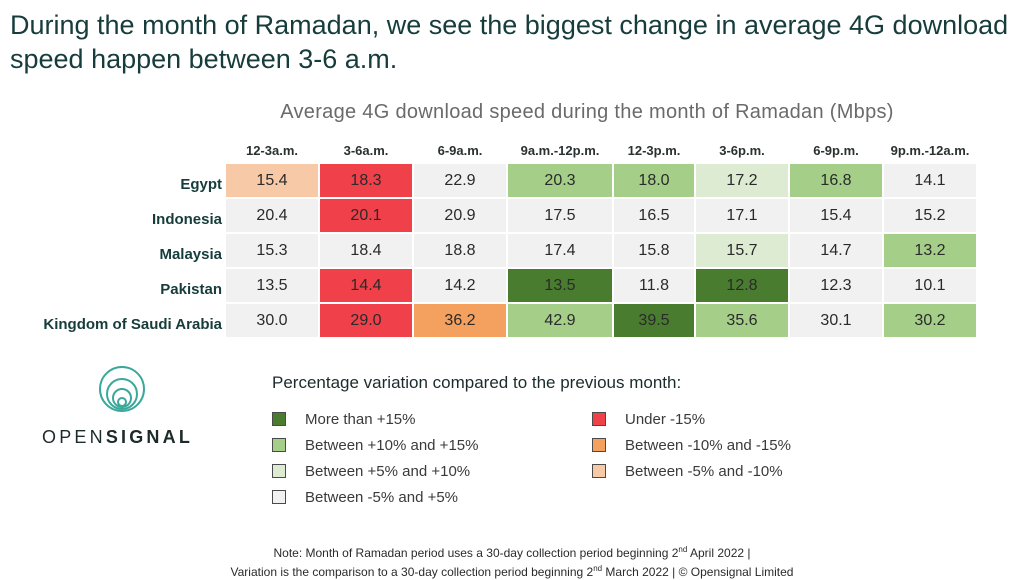  Describe the element at coordinates (132, 324) in the screenshot. I see `row-label: Kingdom of Saudi Arabia` at that location.